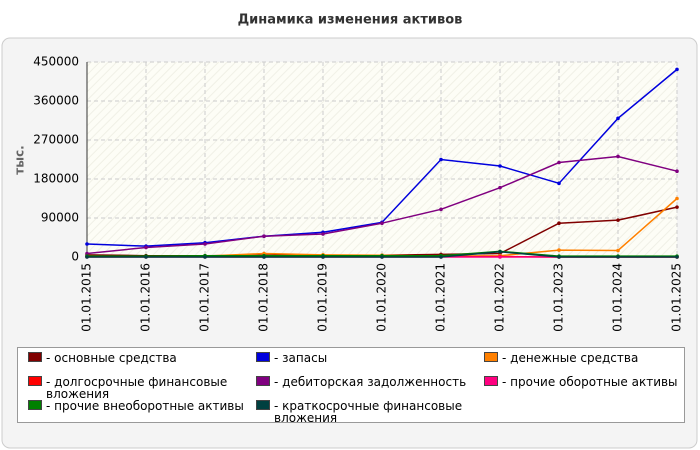  What do you see at coordinates (145, 406) in the screenshot?
I see `legend-label: прочие внеоборотные активы` at bounding box center [145, 406].